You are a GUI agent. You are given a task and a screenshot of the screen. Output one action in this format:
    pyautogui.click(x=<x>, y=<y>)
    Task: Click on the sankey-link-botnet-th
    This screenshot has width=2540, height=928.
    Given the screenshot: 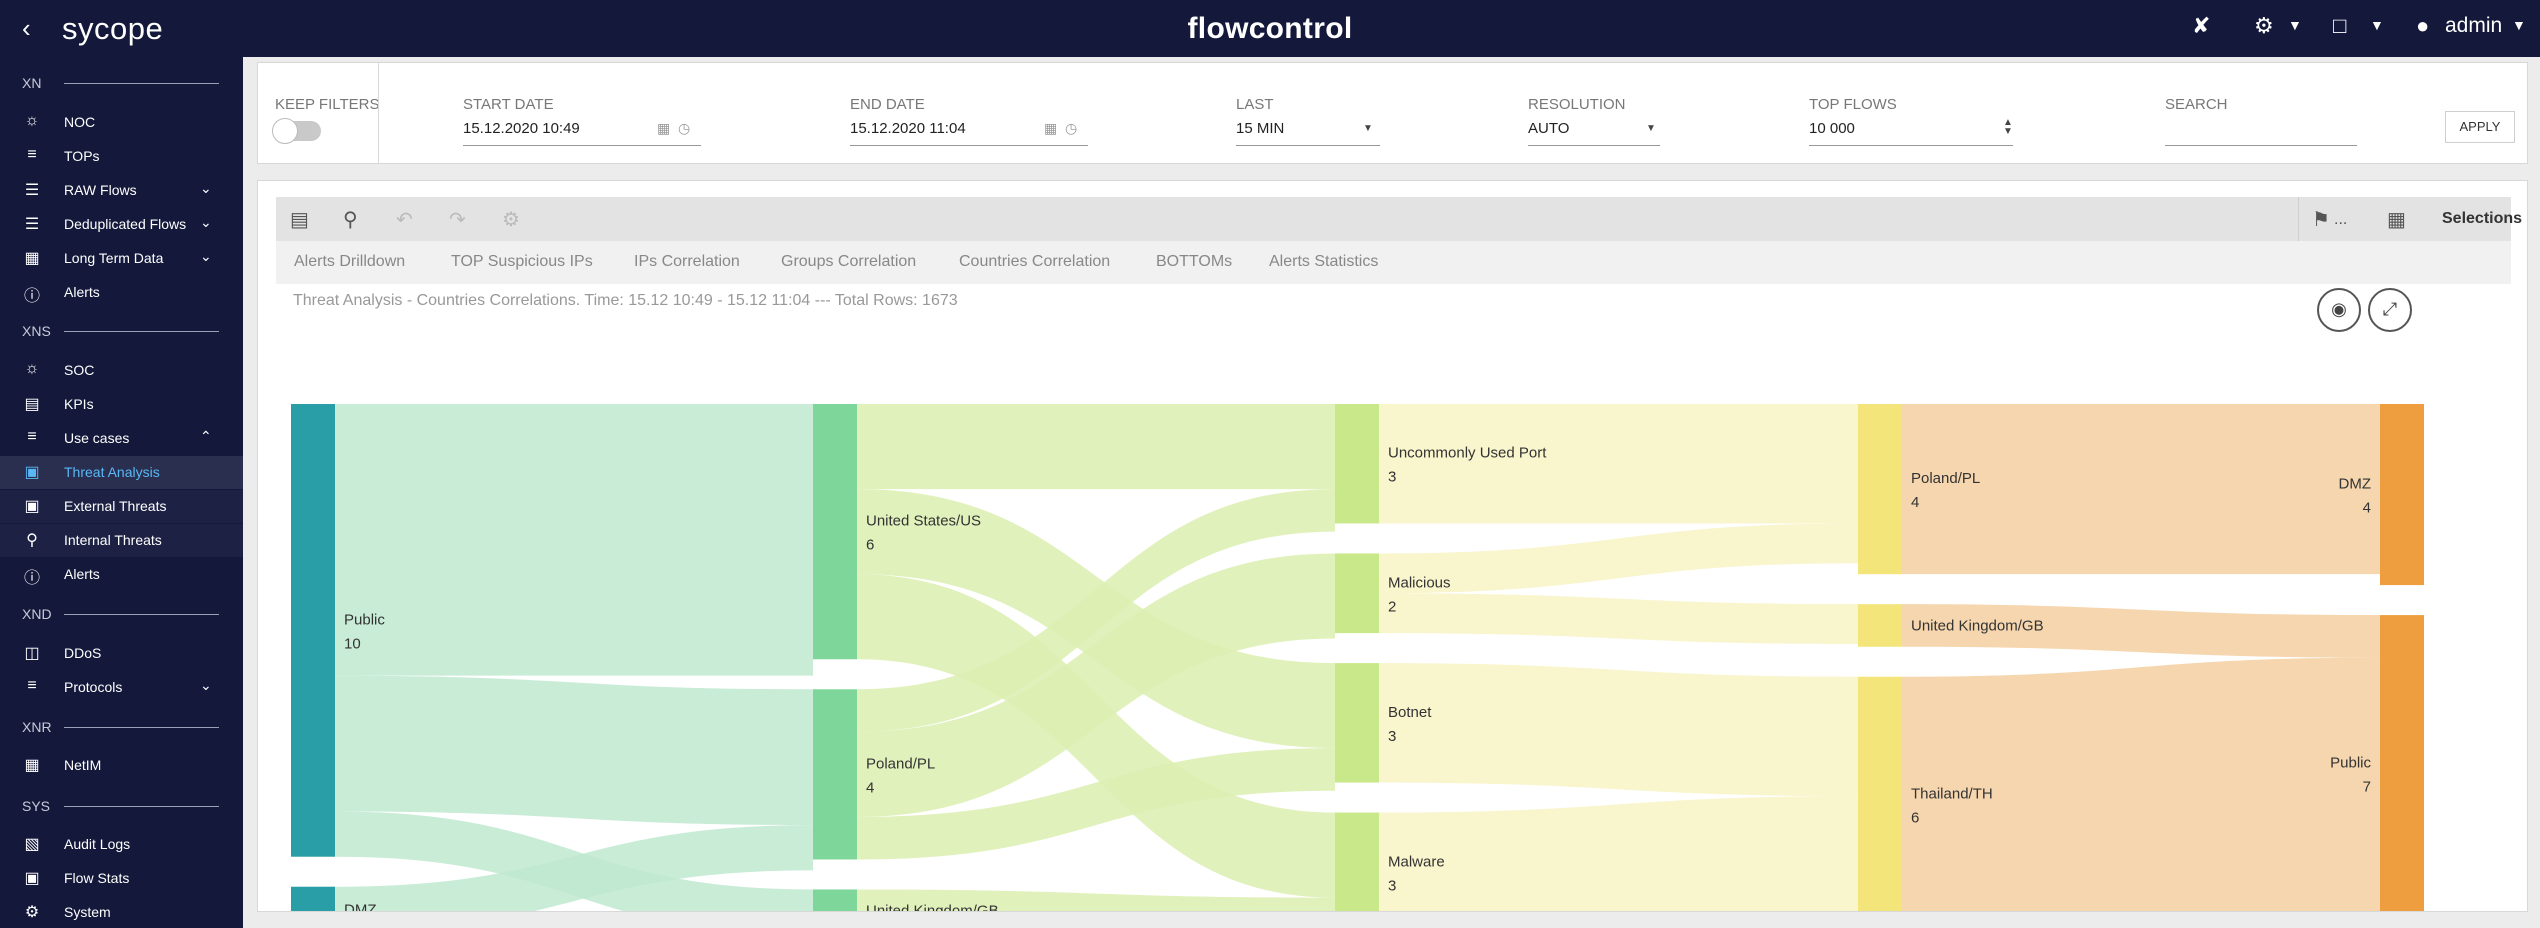 What is the action you would take?
    pyautogui.click(x=1618, y=730)
    